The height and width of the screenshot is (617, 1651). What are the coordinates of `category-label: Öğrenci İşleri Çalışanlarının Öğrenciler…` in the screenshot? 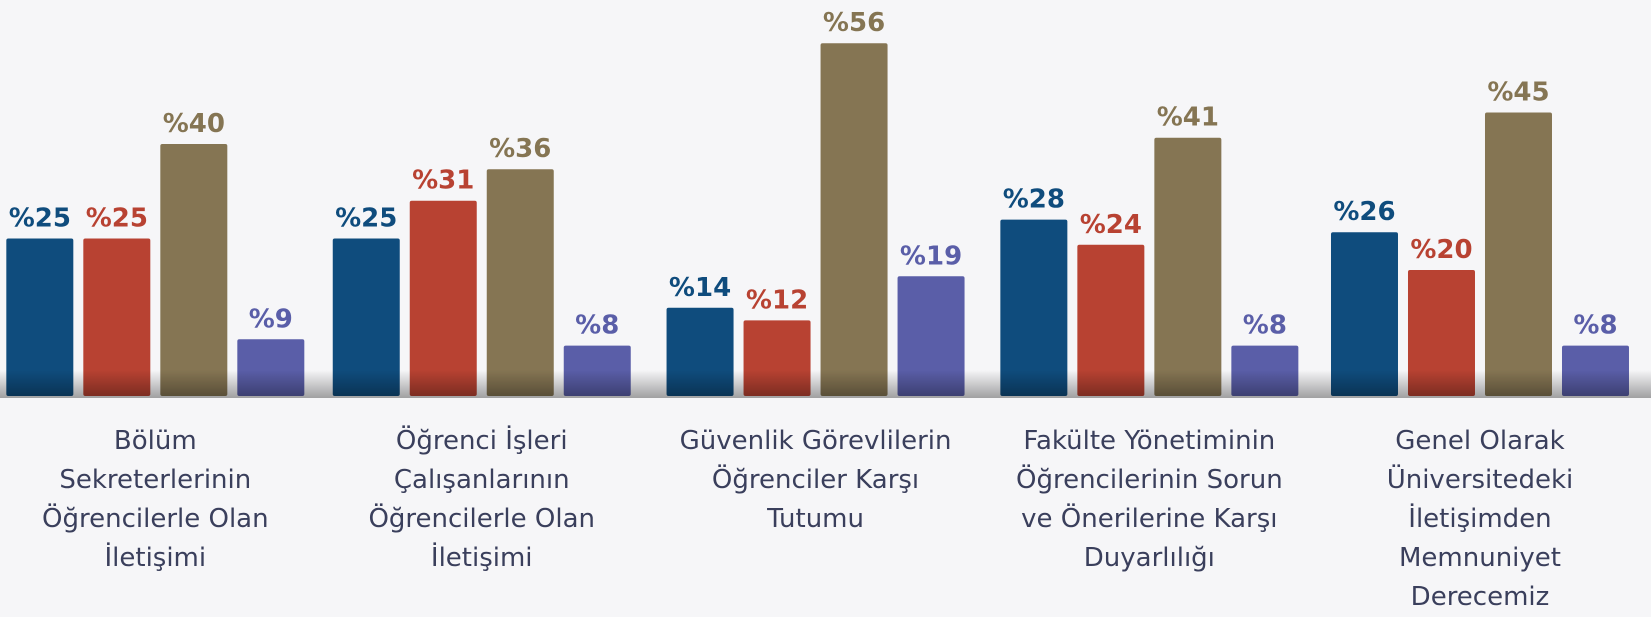 It's located at (482, 499).